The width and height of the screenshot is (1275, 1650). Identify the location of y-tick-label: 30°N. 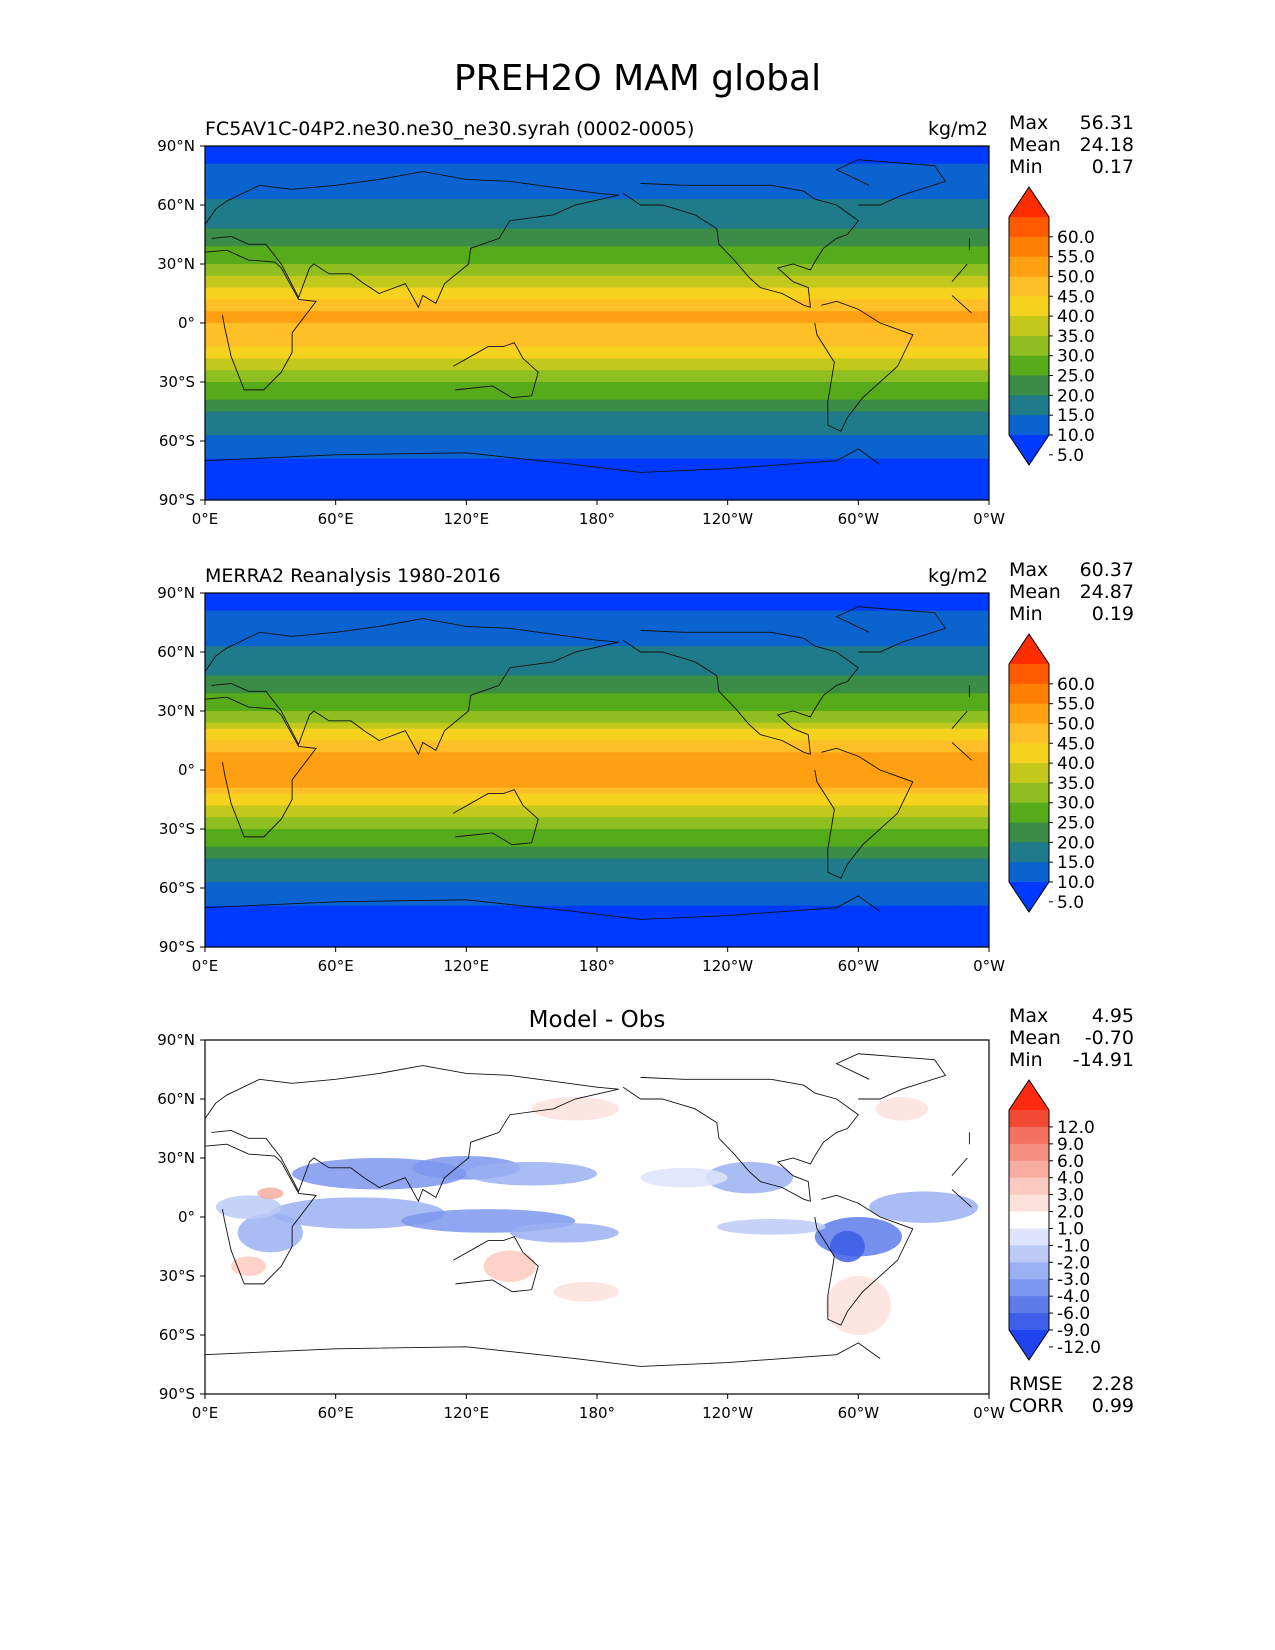
(176, 1158).